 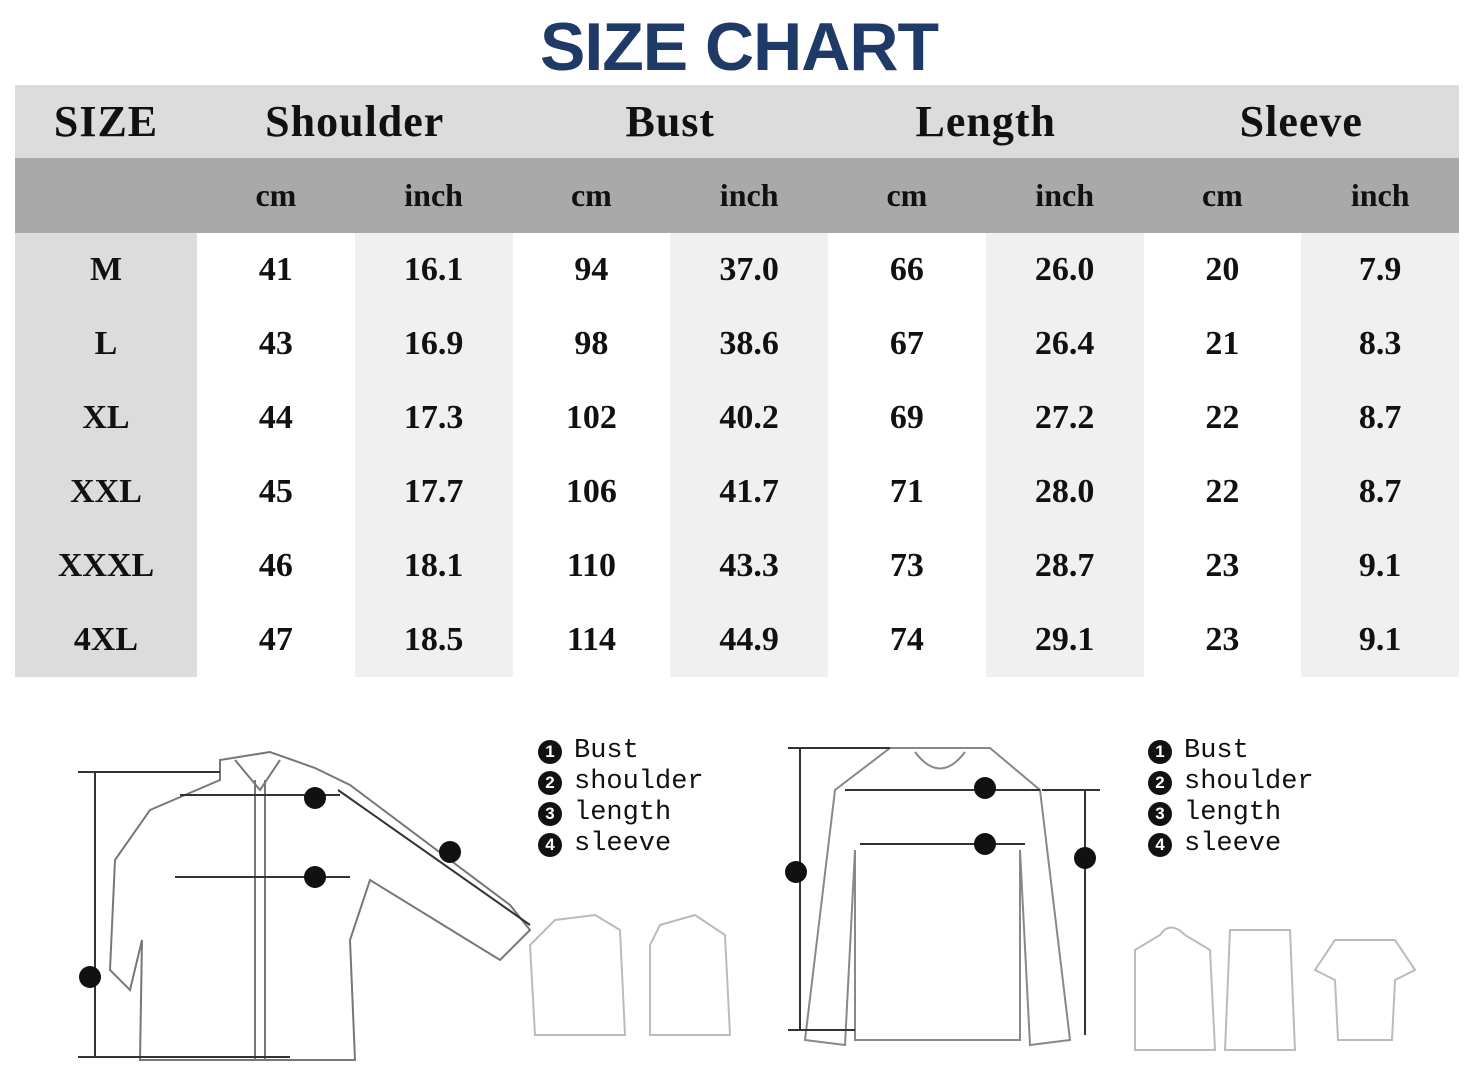 I want to click on size-cell: 4XL, so click(x=106, y=640).